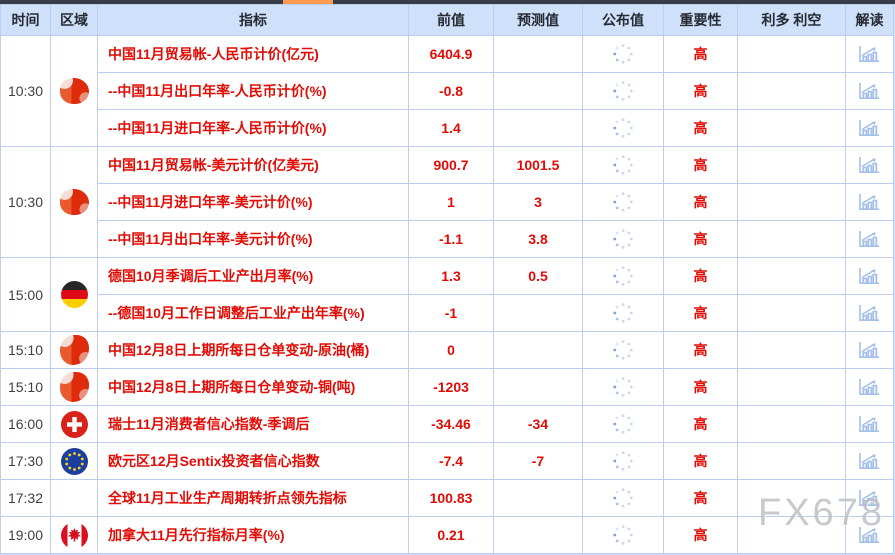 This screenshot has width=895, height=555. I want to click on forecast-value: 3.8, so click(538, 239).